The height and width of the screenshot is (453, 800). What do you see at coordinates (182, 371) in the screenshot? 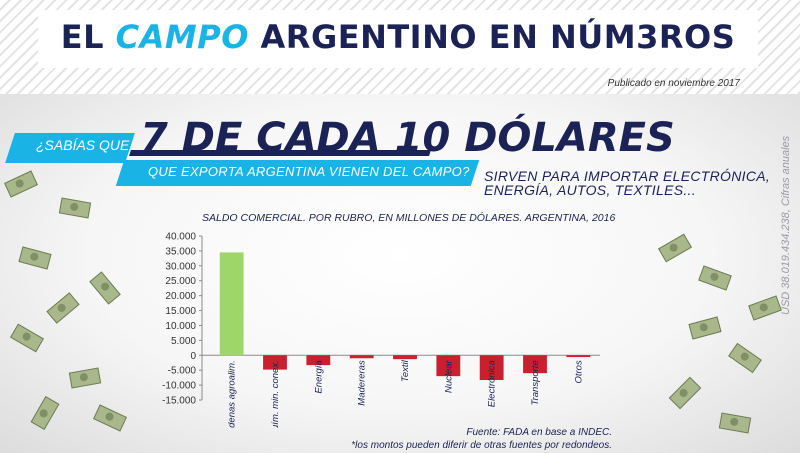
I see `y-tick-label: -5.000` at bounding box center [182, 371].